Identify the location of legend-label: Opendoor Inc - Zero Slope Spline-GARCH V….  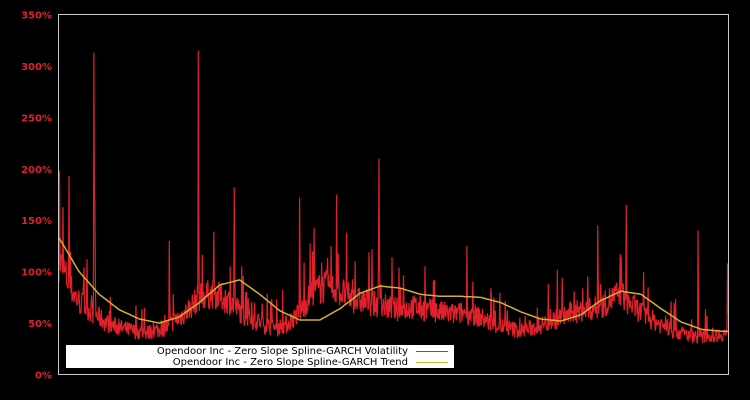
(282, 351).